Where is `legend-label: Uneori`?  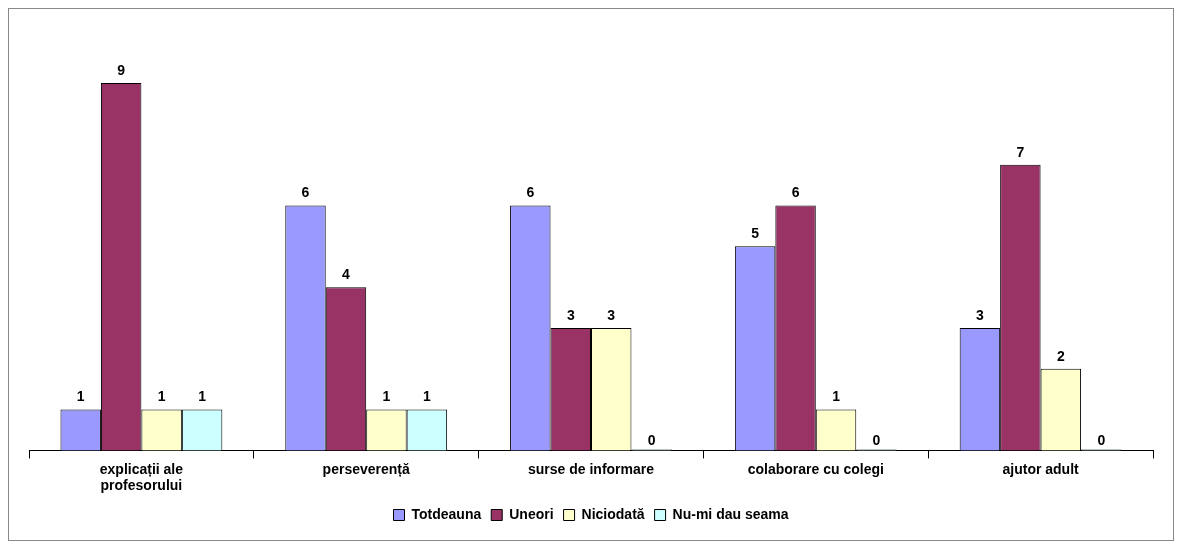
legend-label: Uneori is located at coordinates (531, 513).